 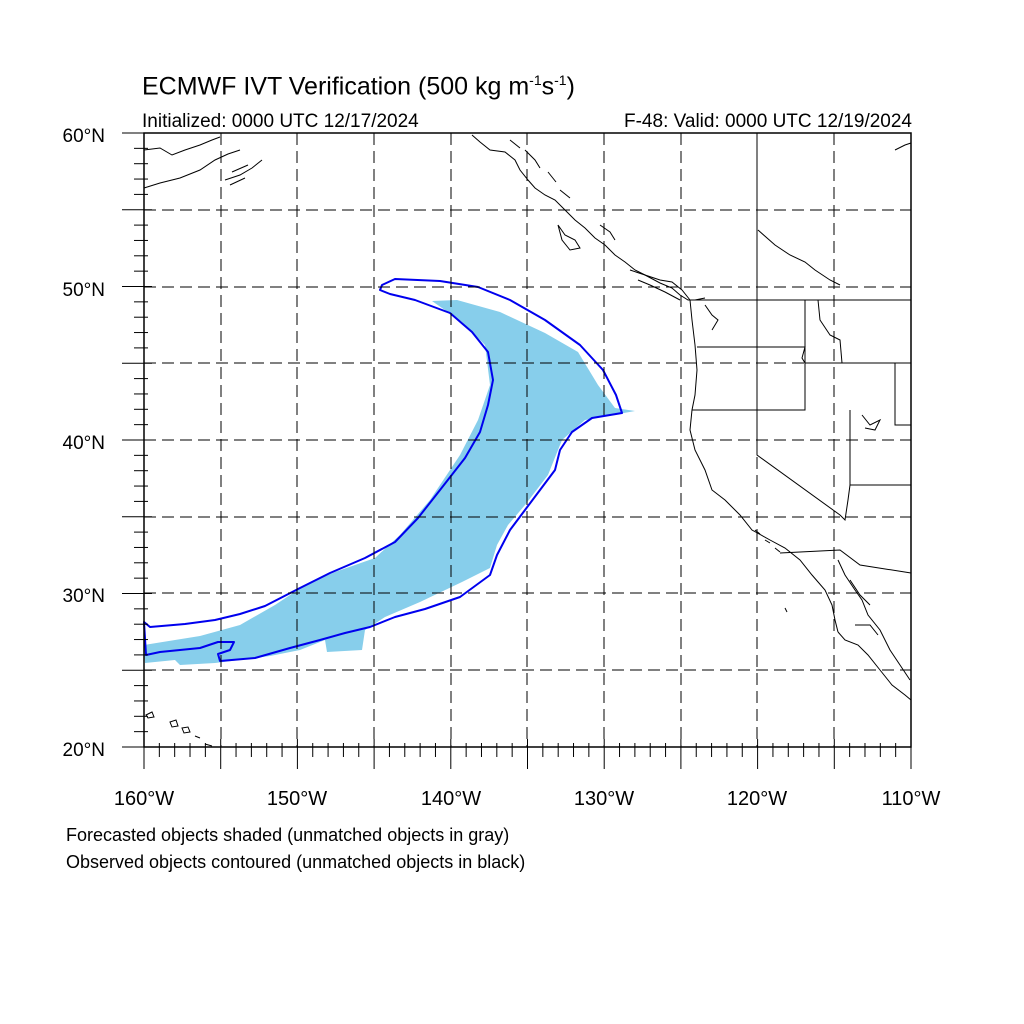 What do you see at coordinates (84, 136) in the screenshot?
I see `lat-label-60: 60°N` at bounding box center [84, 136].